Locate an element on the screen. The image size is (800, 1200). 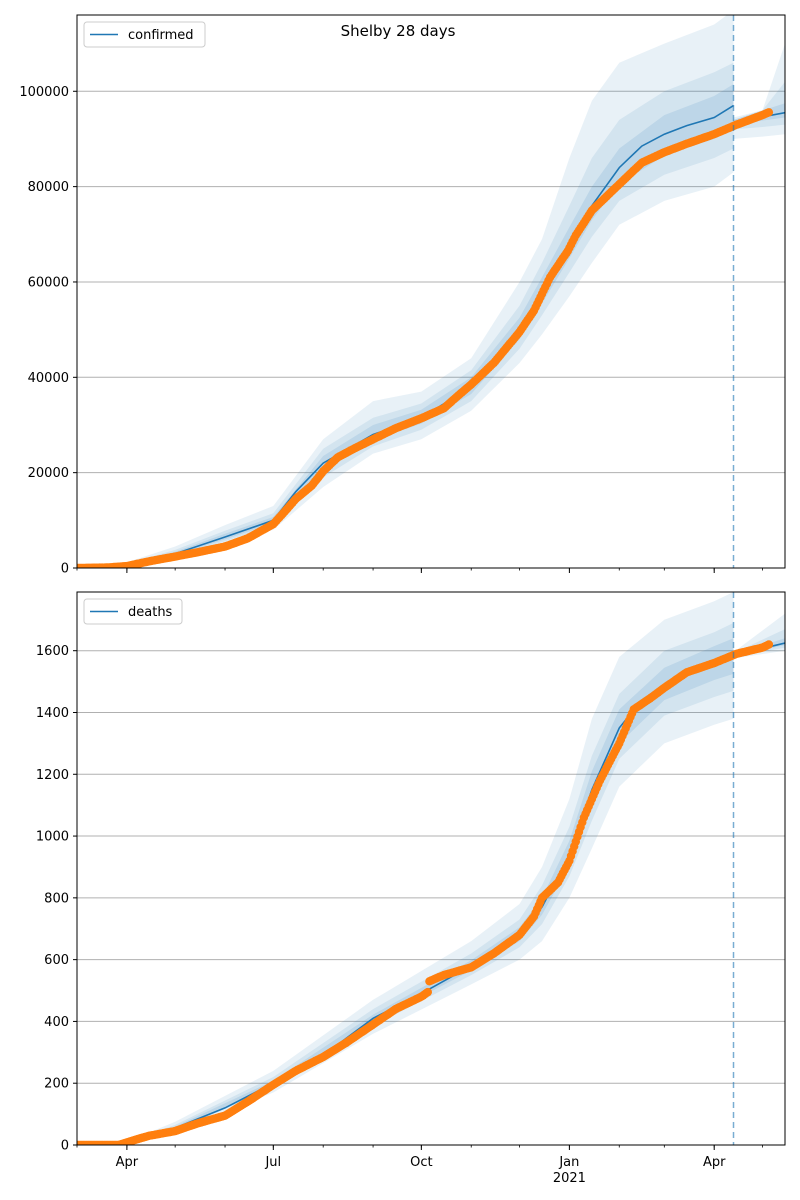
x-tick-label: Oct is located at coordinates (421, 1162).